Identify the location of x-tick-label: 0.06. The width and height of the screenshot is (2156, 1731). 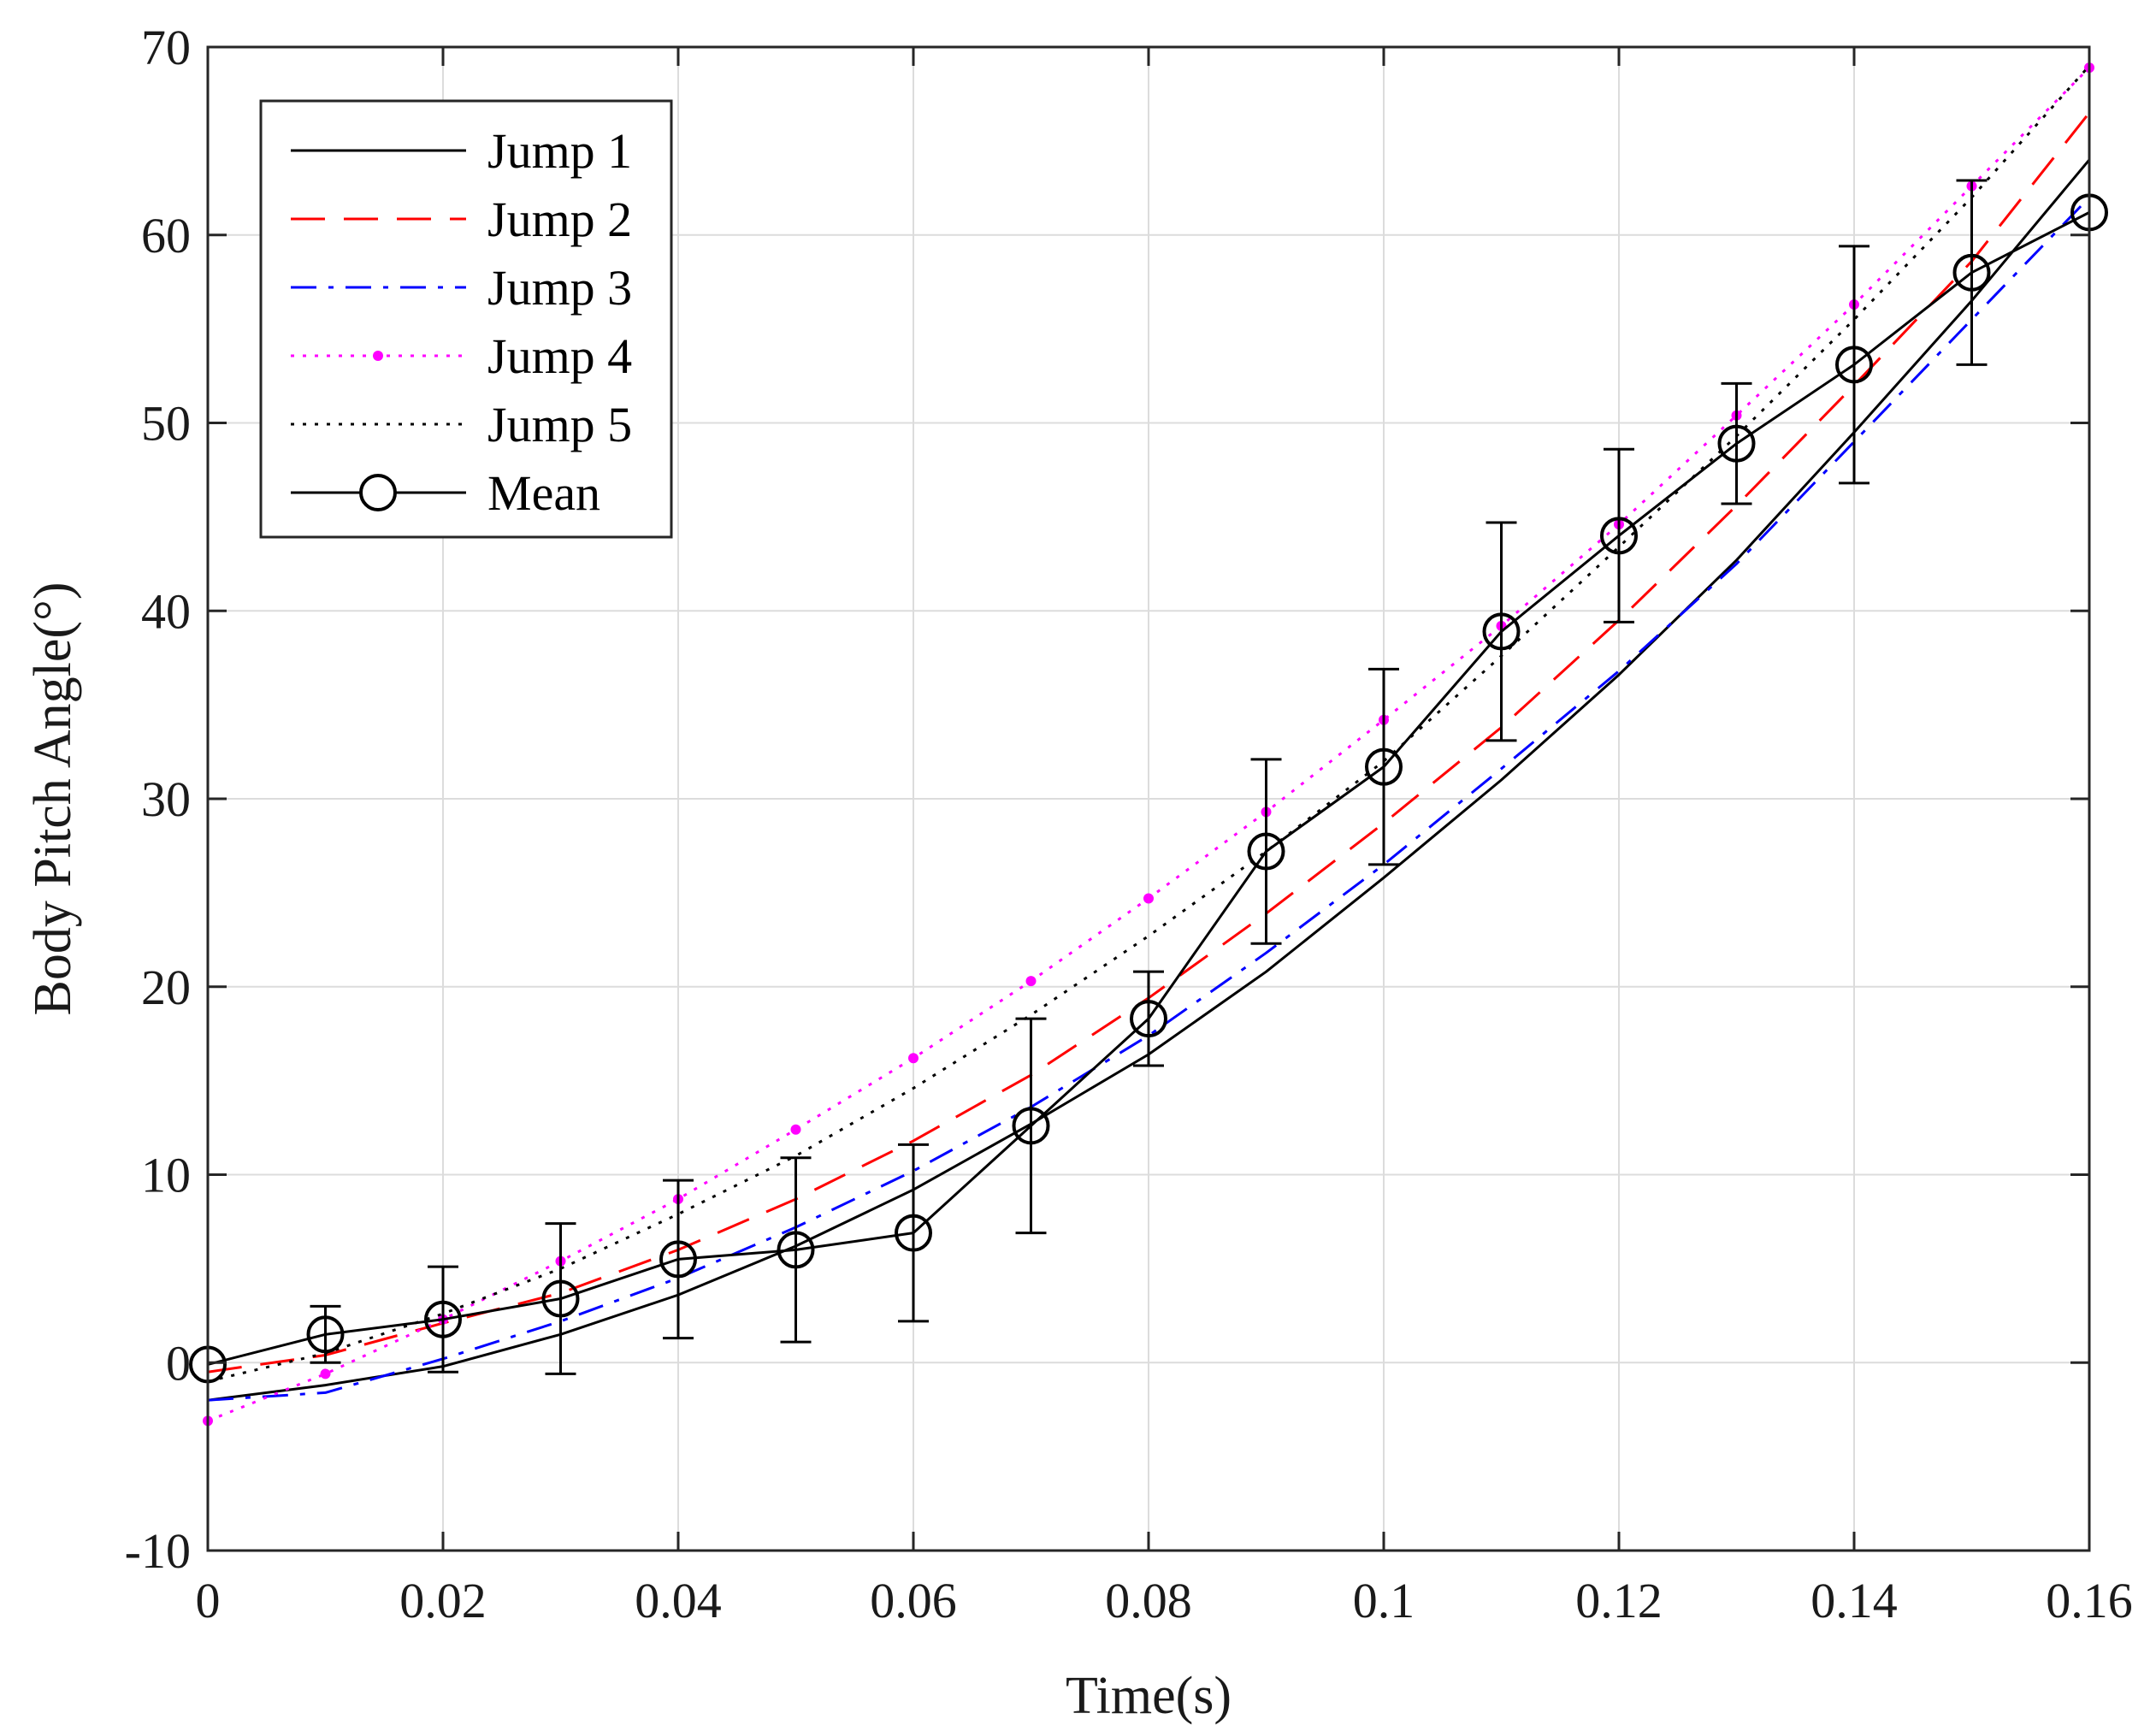
(913, 1600).